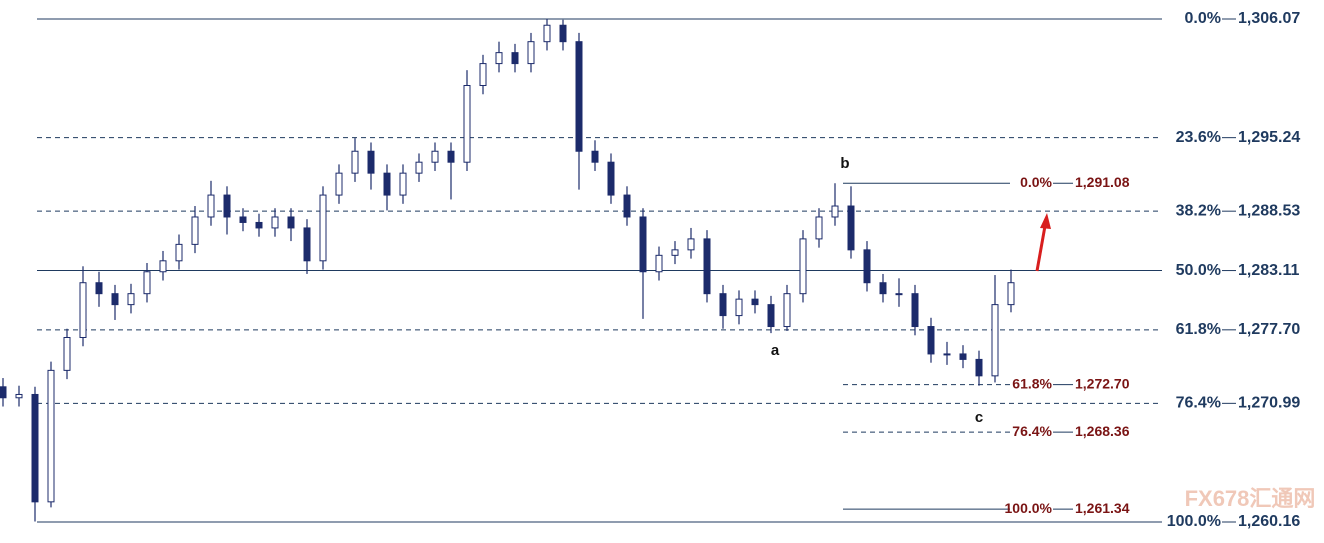 The width and height of the screenshot is (1324, 543). What do you see at coordinates (1043, 242) in the screenshot?
I see `target-arrow` at bounding box center [1043, 242].